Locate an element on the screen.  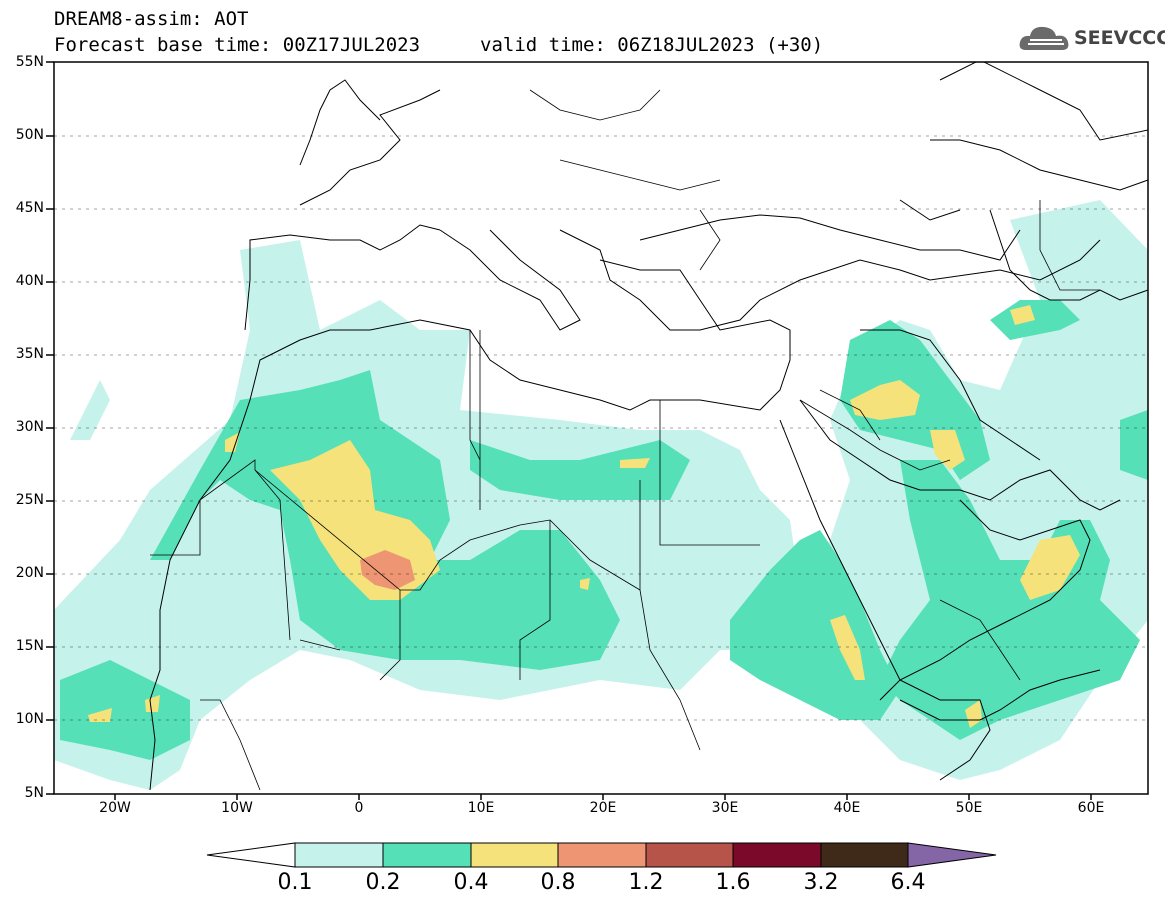
lat-label: 5N is located at coordinates (34, 793).